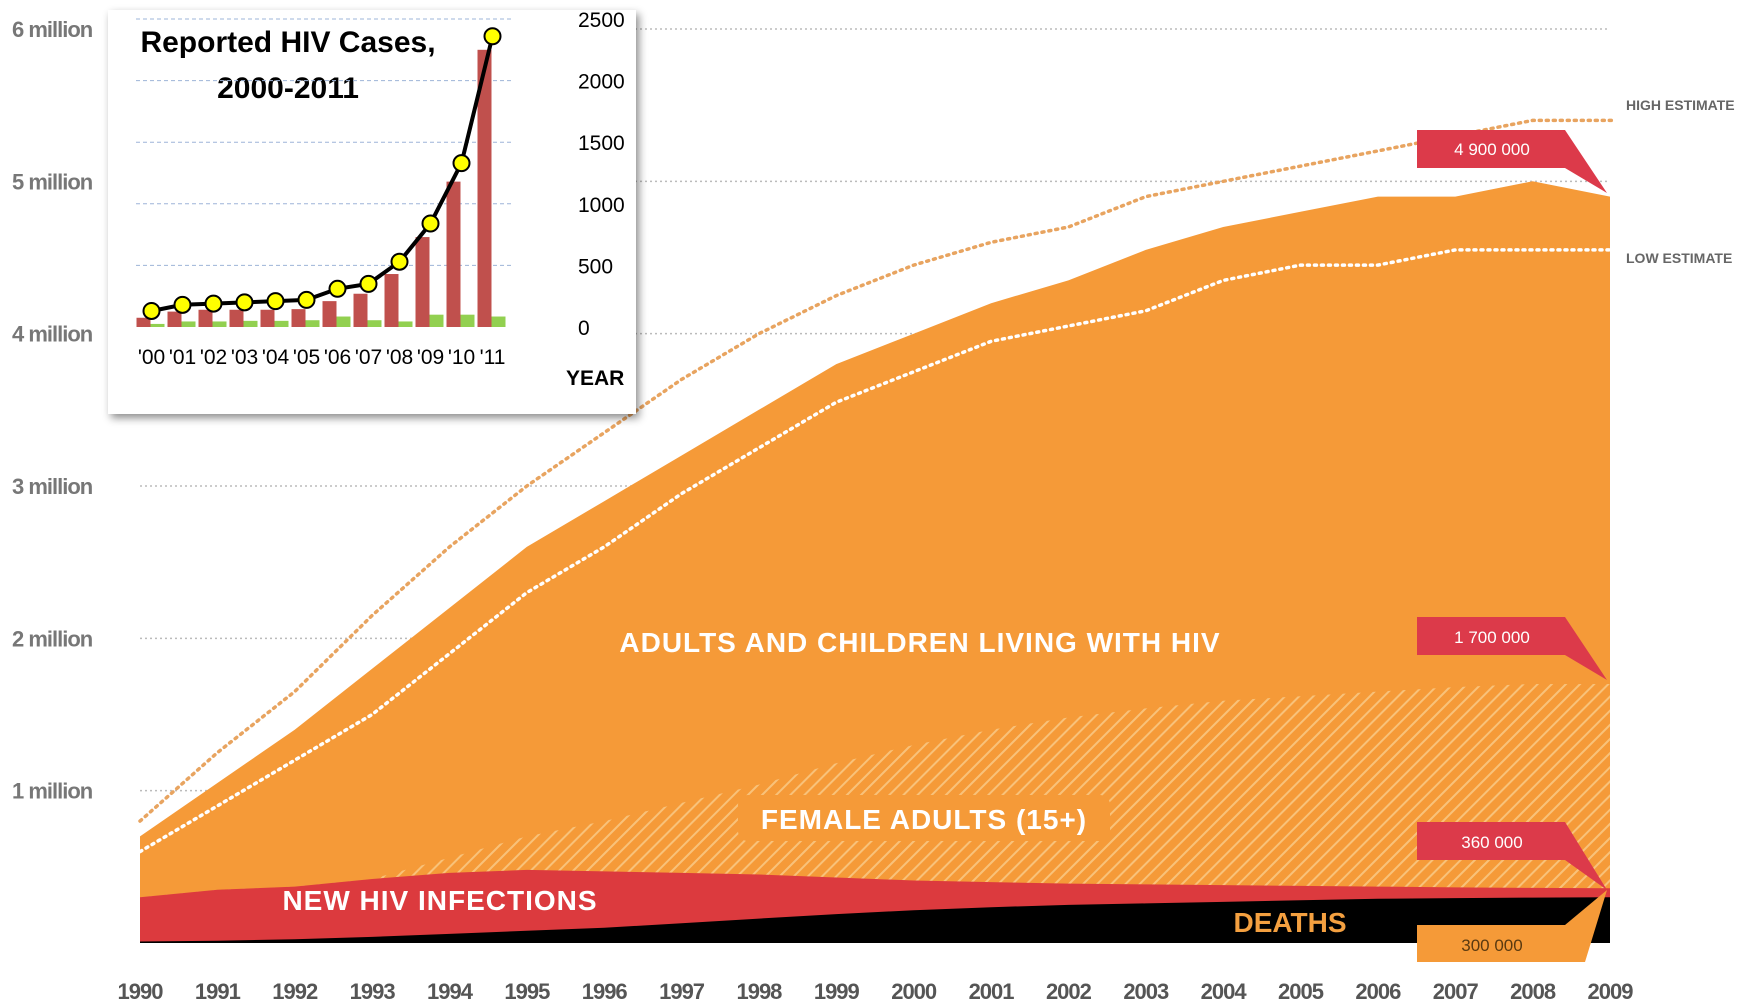  What do you see at coordinates (52, 181) in the screenshot?
I see `y-tick-label: 5 million` at bounding box center [52, 181].